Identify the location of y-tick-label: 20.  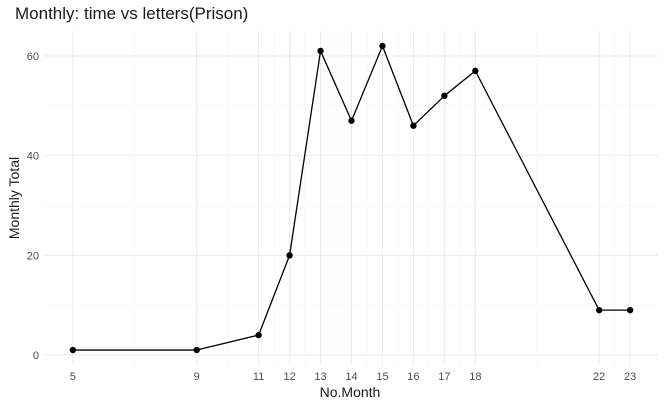
(33, 256).